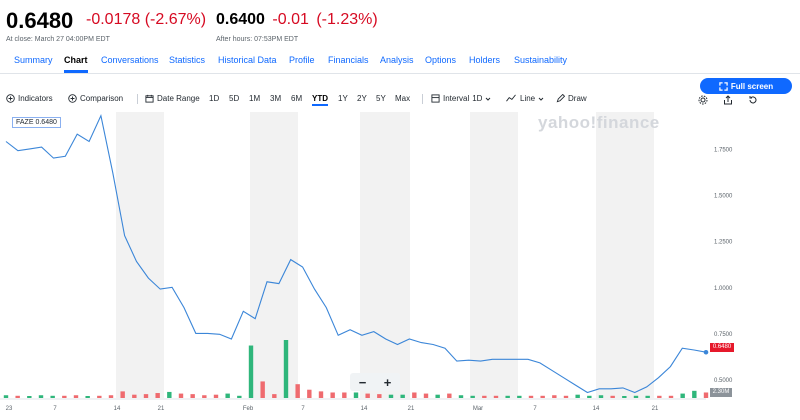  I want to click on ticker-symbol: FAZE, so click(25, 122).